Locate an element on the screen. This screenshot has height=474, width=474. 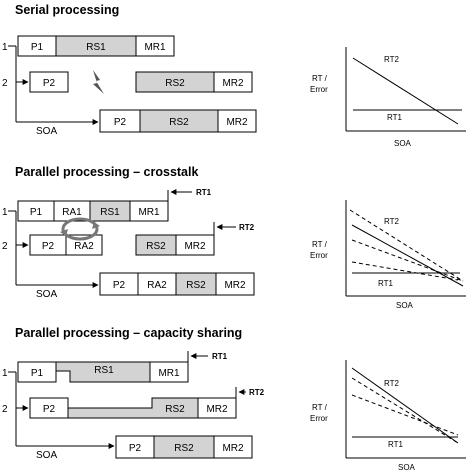
crosstalk-cycle-icon is located at coordinates (80, 229).